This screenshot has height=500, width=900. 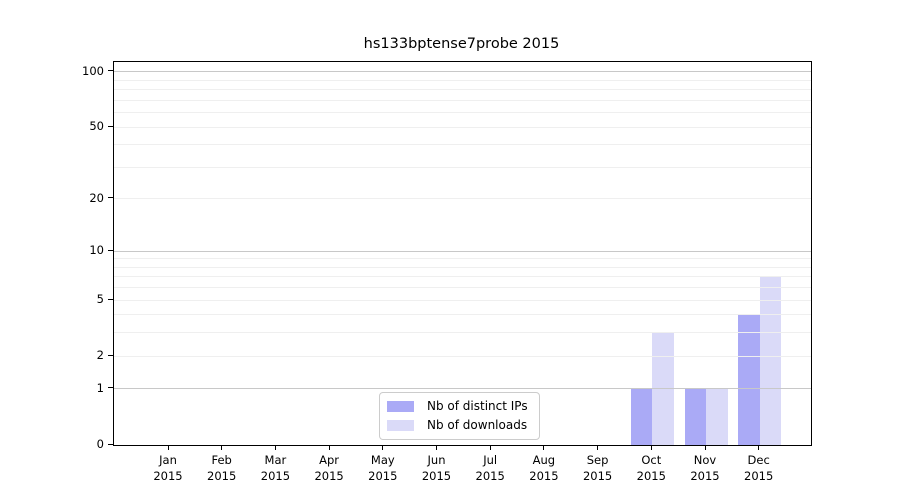 What do you see at coordinates (758, 460) in the screenshot?
I see `x-tick-month: Dec` at bounding box center [758, 460].